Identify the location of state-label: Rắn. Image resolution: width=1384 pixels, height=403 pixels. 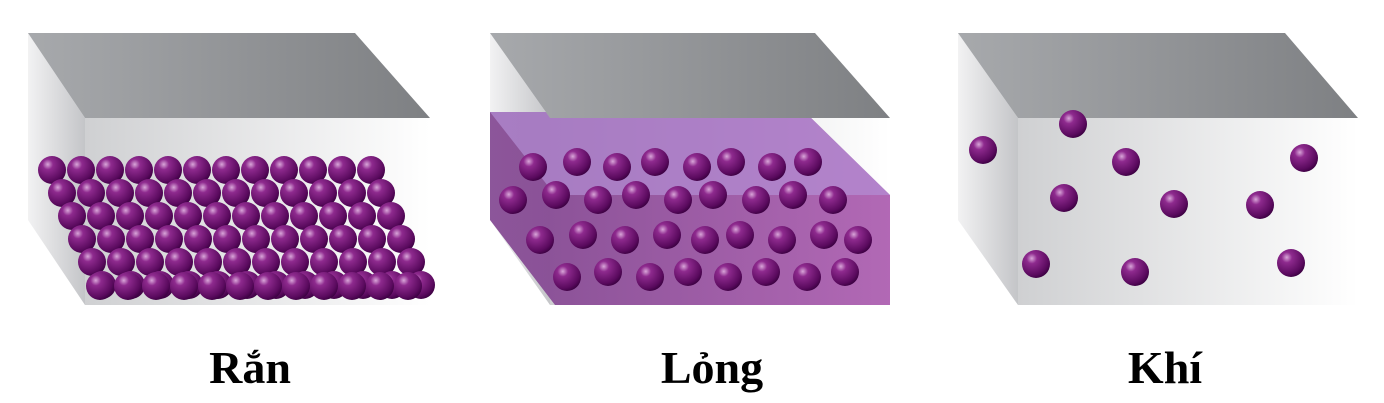
(250, 367).